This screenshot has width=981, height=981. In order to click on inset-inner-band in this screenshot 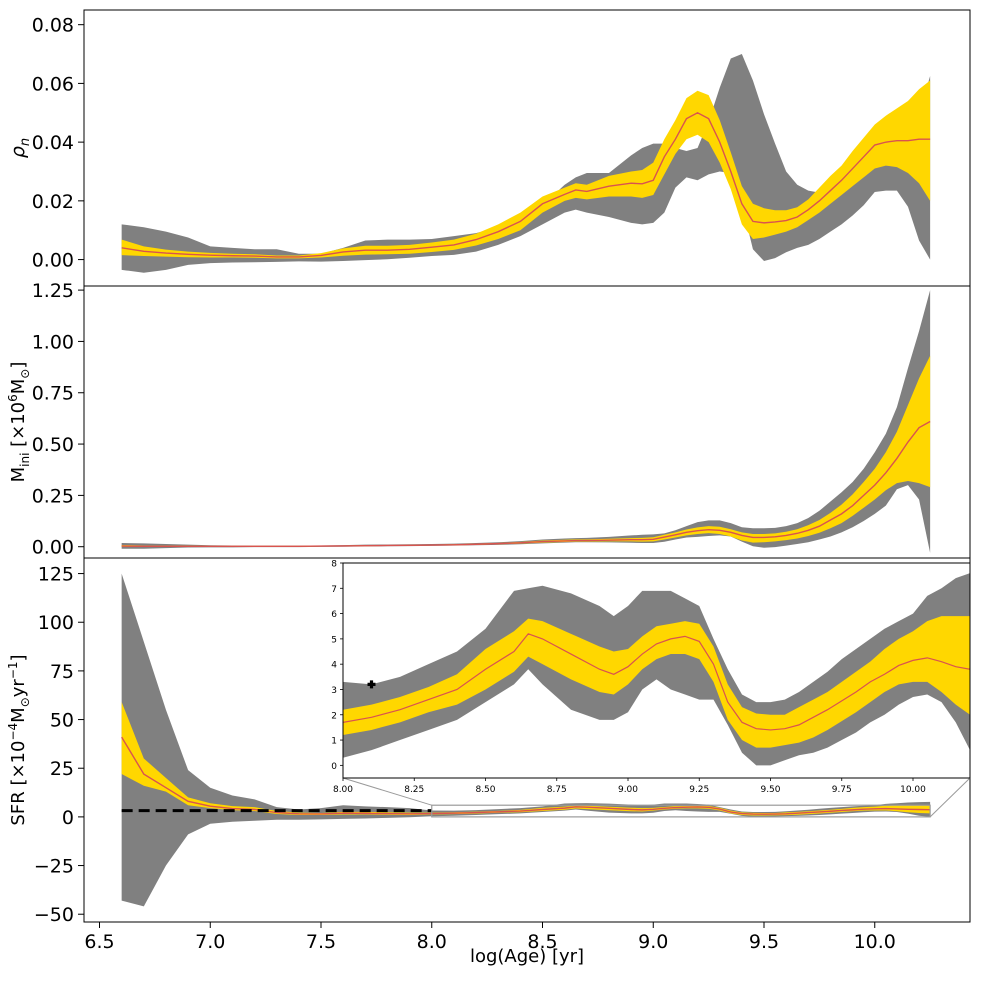, I will do `click(656, 682)`.